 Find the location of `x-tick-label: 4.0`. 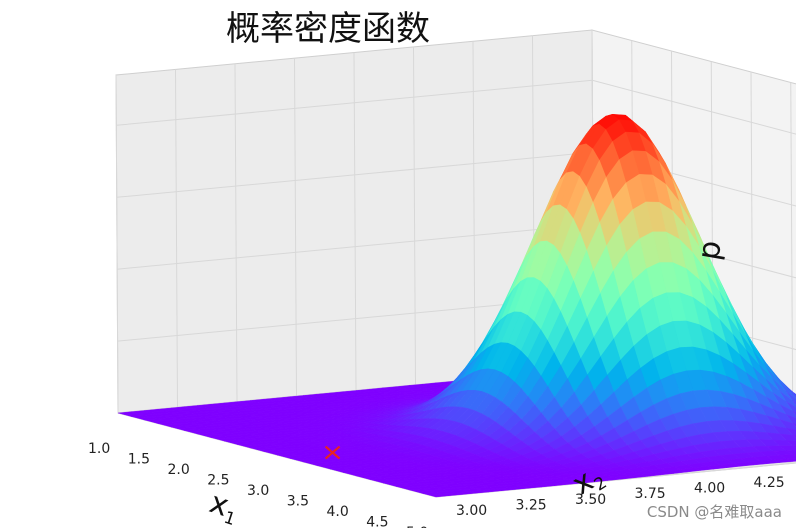

x-tick-label: 4.0 is located at coordinates (338, 512).